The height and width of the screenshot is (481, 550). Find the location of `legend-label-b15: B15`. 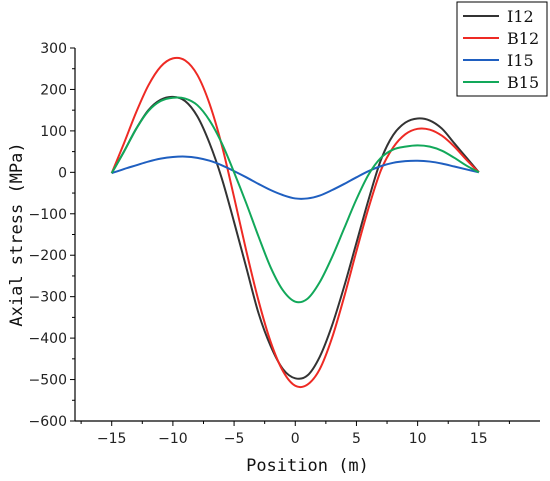

legend-label-b15: B15 is located at coordinates (523, 82).